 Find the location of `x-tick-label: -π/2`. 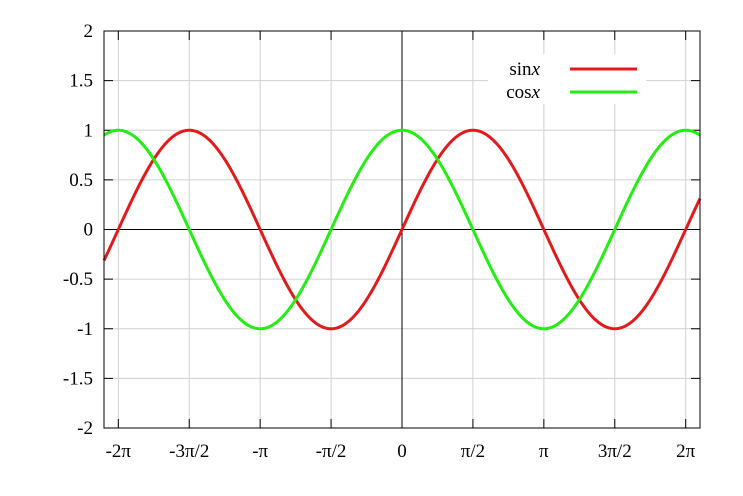

x-tick-label: -π/2 is located at coordinates (331, 451).